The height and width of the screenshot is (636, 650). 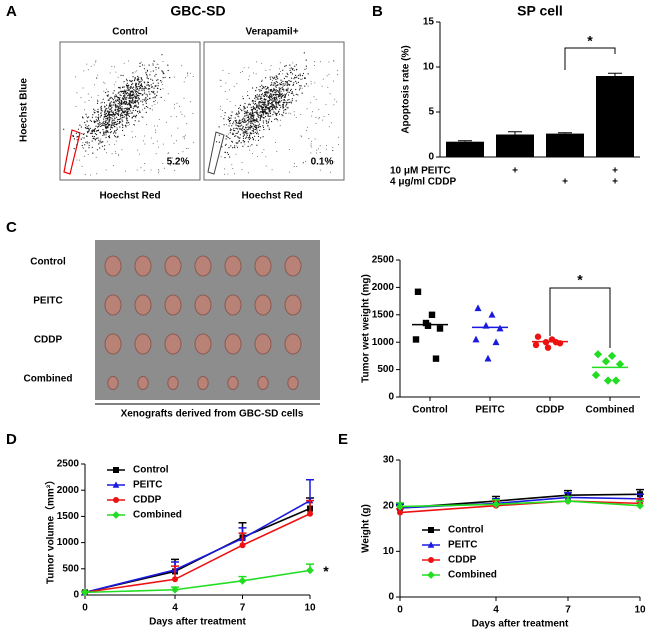 What do you see at coordinates (11, 227) in the screenshot?
I see `panel-label: C` at bounding box center [11, 227].